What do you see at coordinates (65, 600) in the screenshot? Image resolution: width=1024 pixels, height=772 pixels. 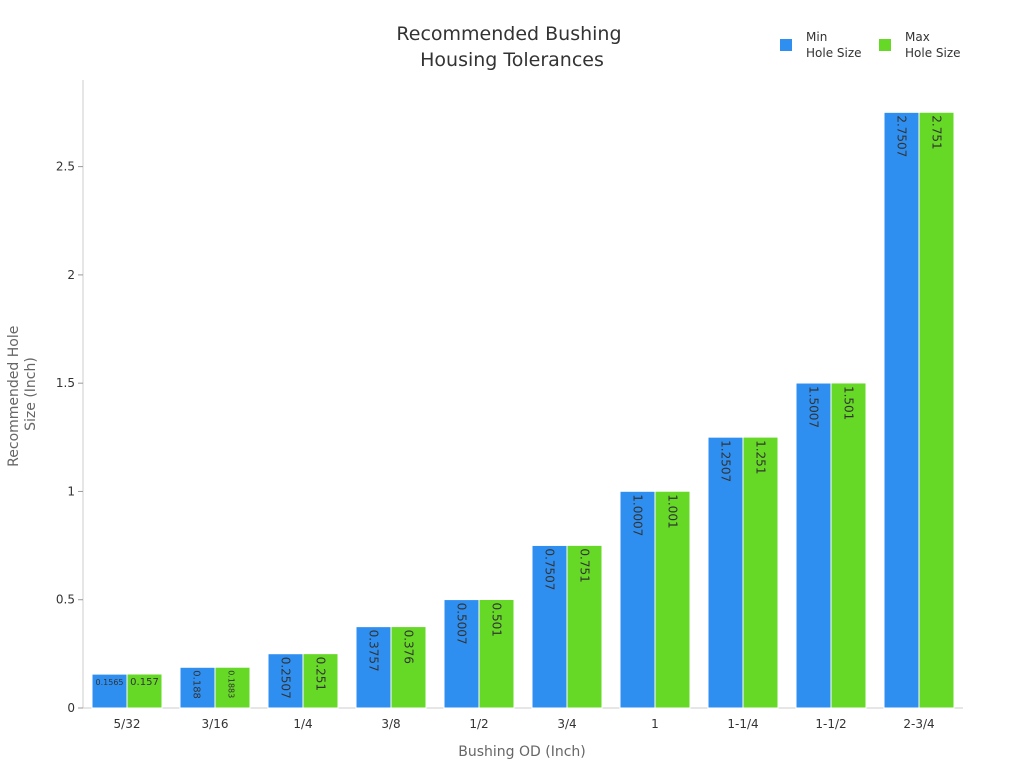 I see `y-tick-label: 0.5` at bounding box center [65, 600].